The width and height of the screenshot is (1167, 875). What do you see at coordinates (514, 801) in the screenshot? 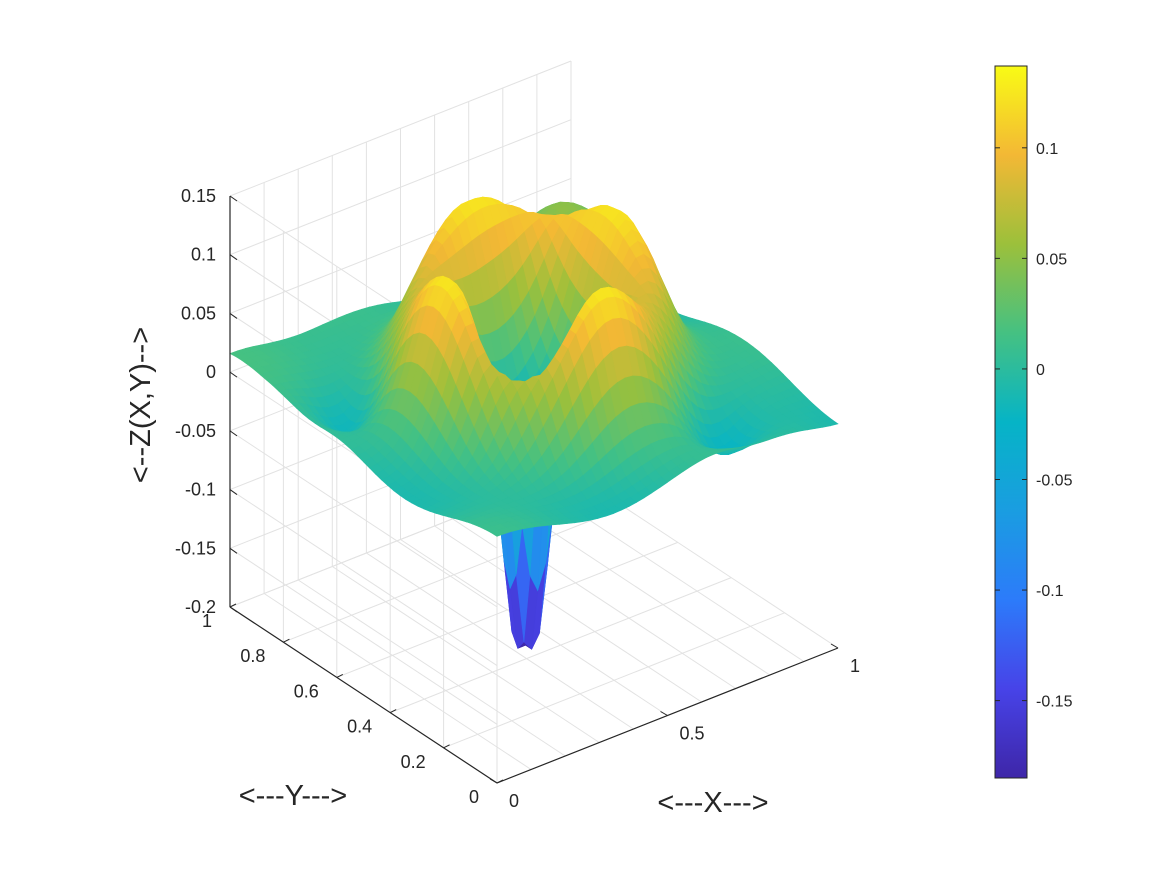
I see `x-tick-label: 0` at bounding box center [514, 801].